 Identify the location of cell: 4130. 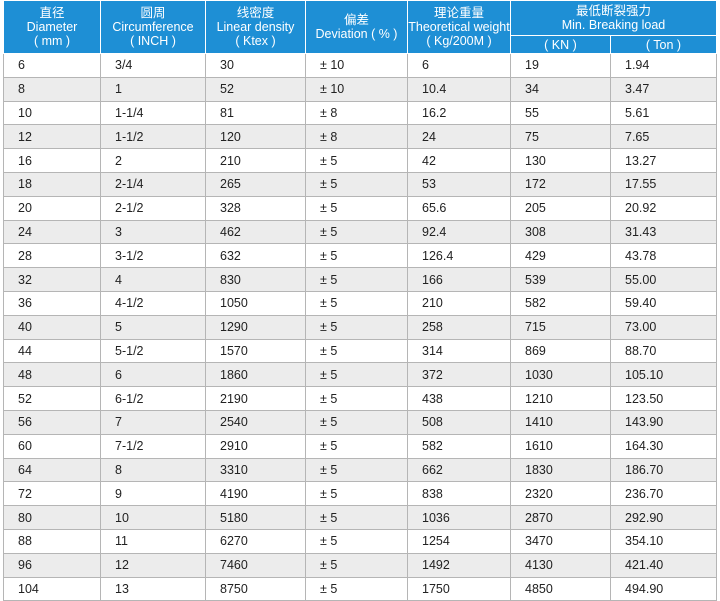
(560, 565).